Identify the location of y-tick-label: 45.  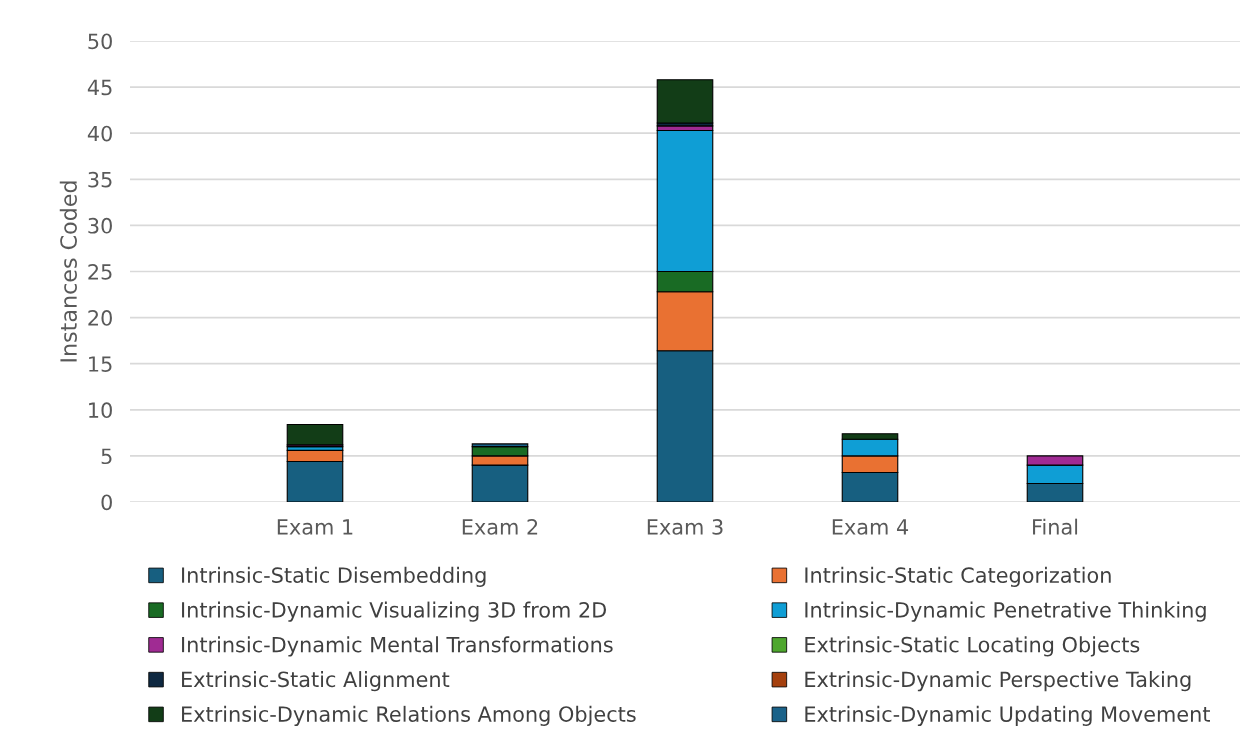
(99, 87).